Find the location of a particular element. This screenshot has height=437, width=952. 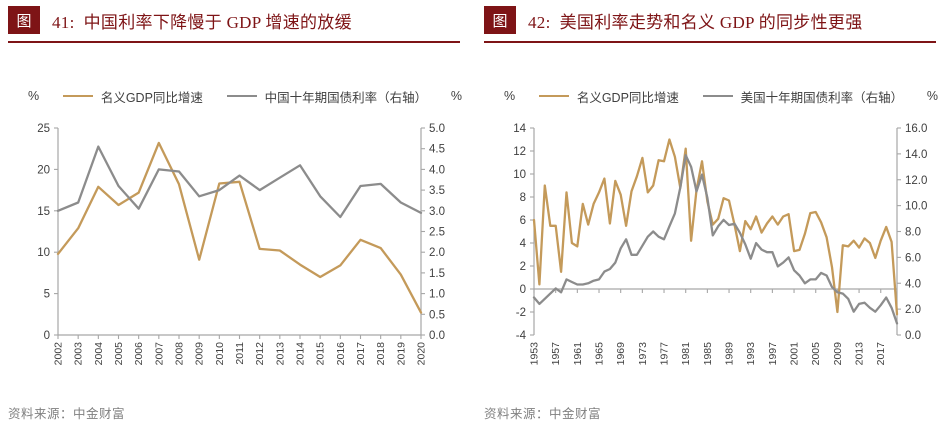

right-axis-tick-label: 3.5 is located at coordinates (437, 191).